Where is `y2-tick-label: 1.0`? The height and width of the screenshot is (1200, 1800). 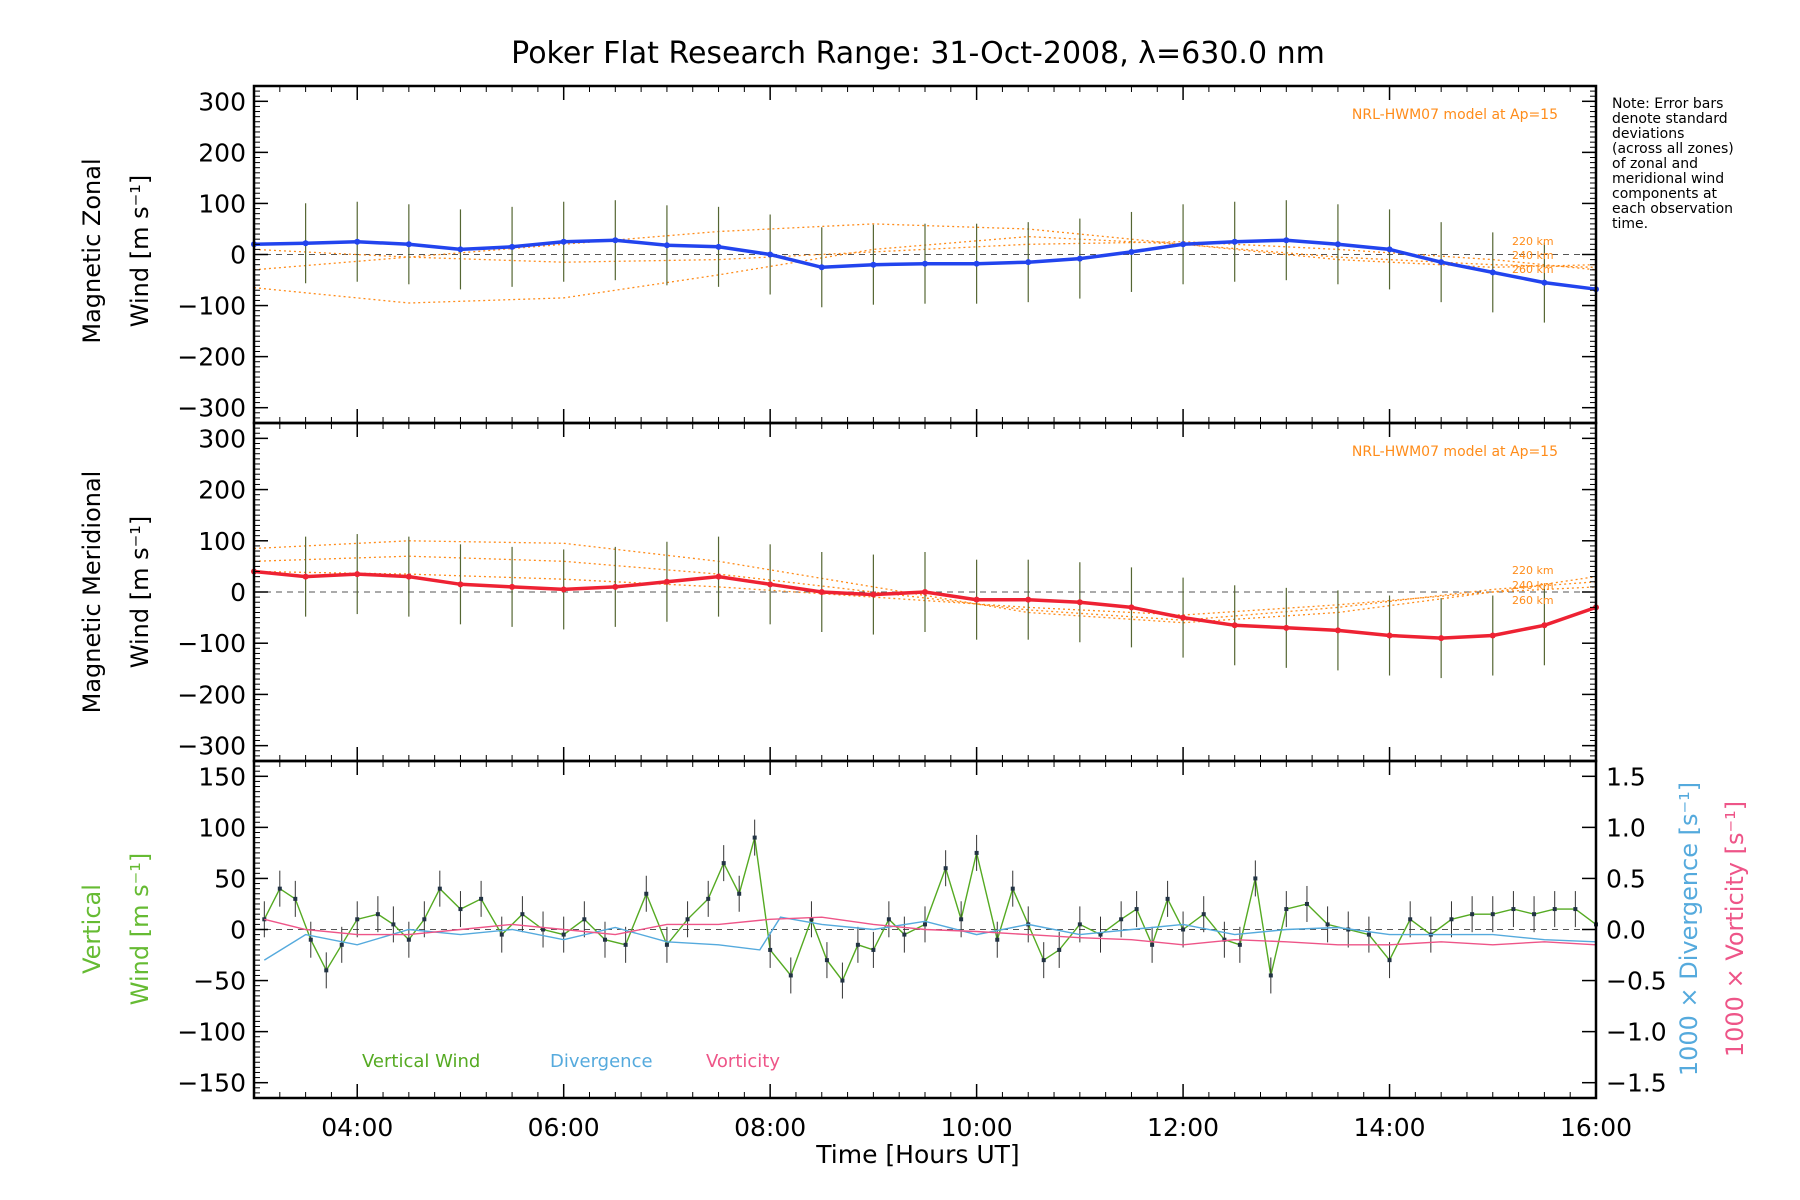 y2-tick-label: 1.0 is located at coordinates (1626, 827).